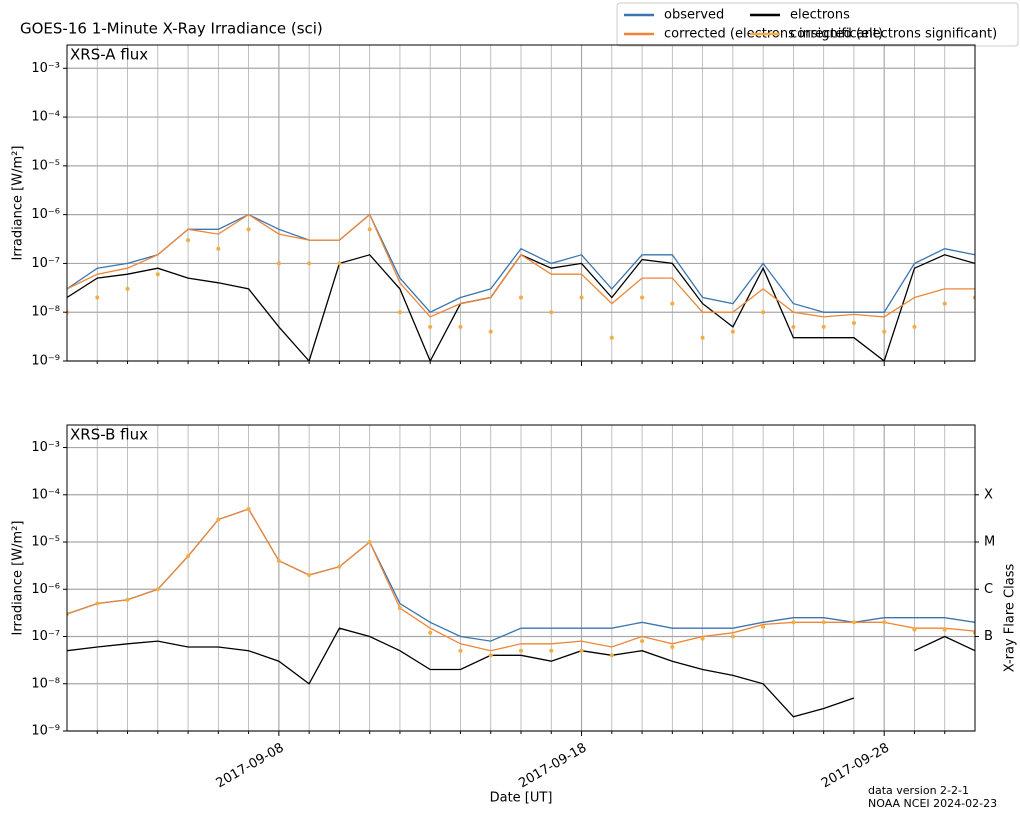  I want to click on y2-axis-label: X-ray Flare Class, so click(1010, 618).